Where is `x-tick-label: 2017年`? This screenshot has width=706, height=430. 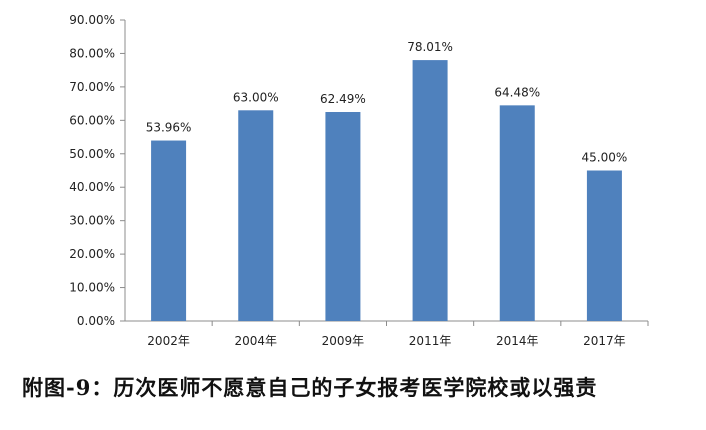
x-tick-label: 2017年 is located at coordinates (604, 341).